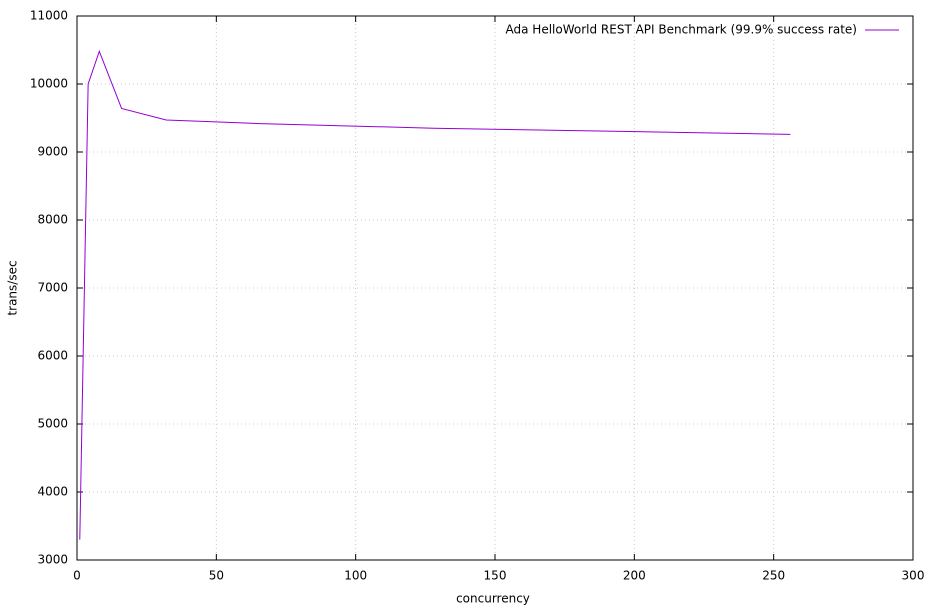  What do you see at coordinates (52, 424) in the screenshot?
I see `y-tick-label: 5000` at bounding box center [52, 424].